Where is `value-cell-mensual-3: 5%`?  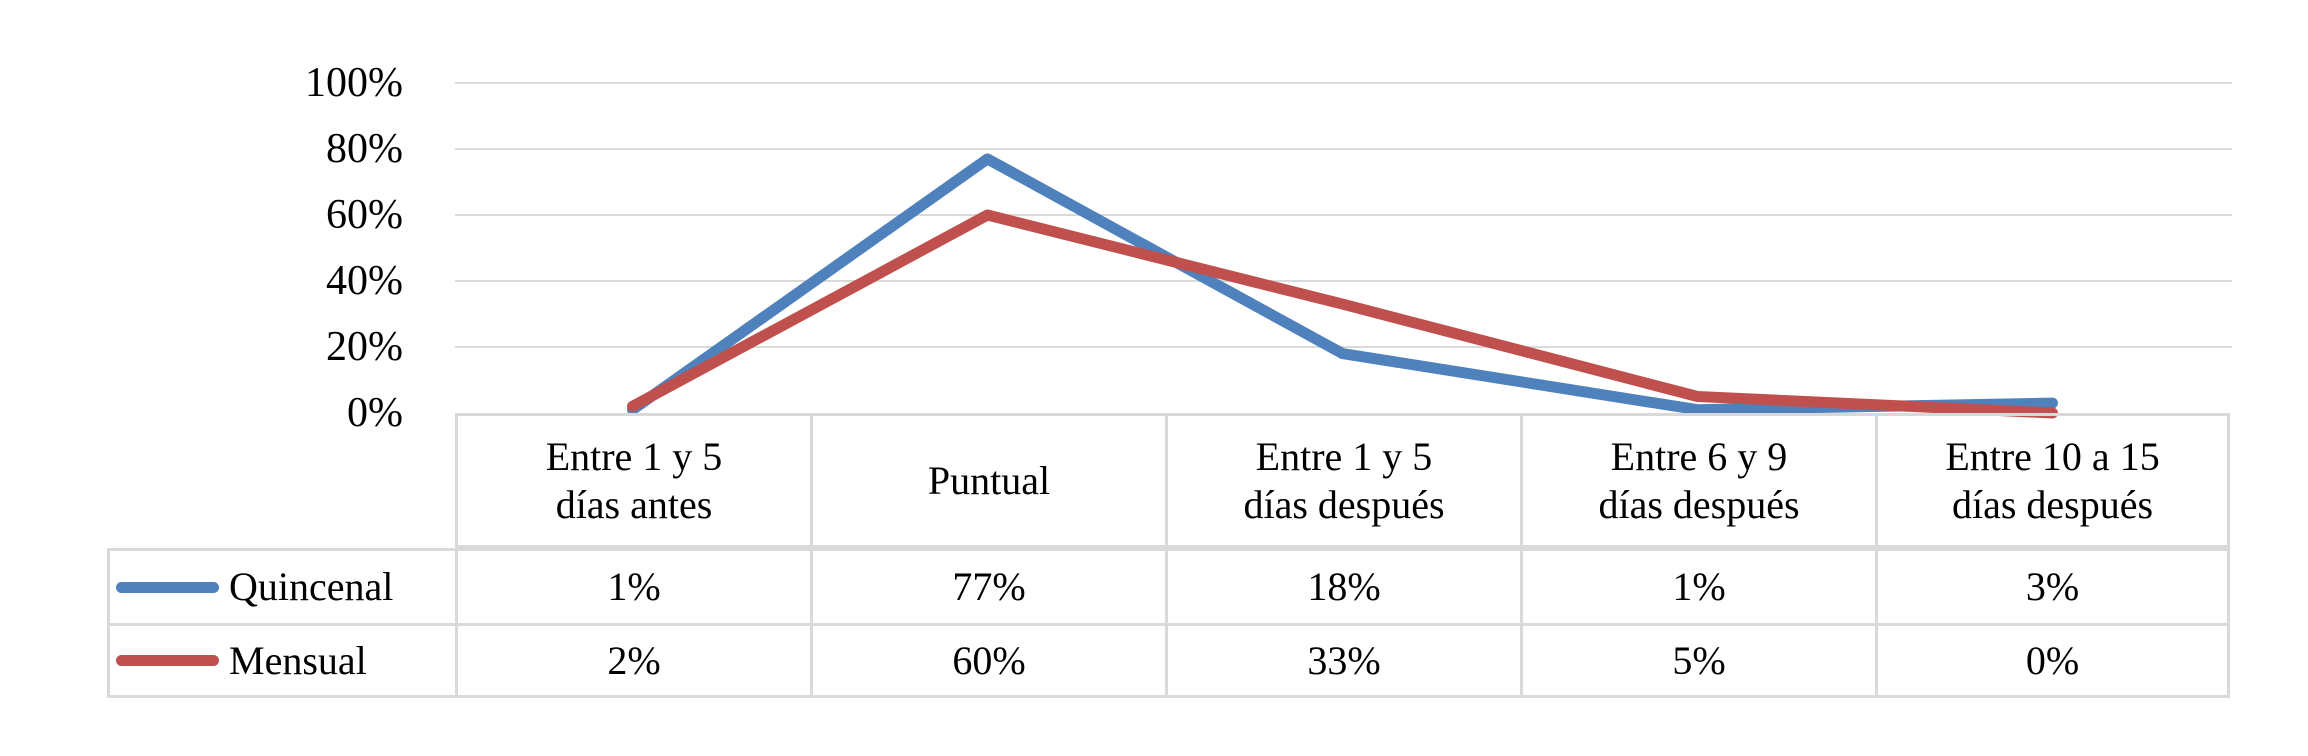
value-cell-mensual-3: 5% is located at coordinates (1697, 660).